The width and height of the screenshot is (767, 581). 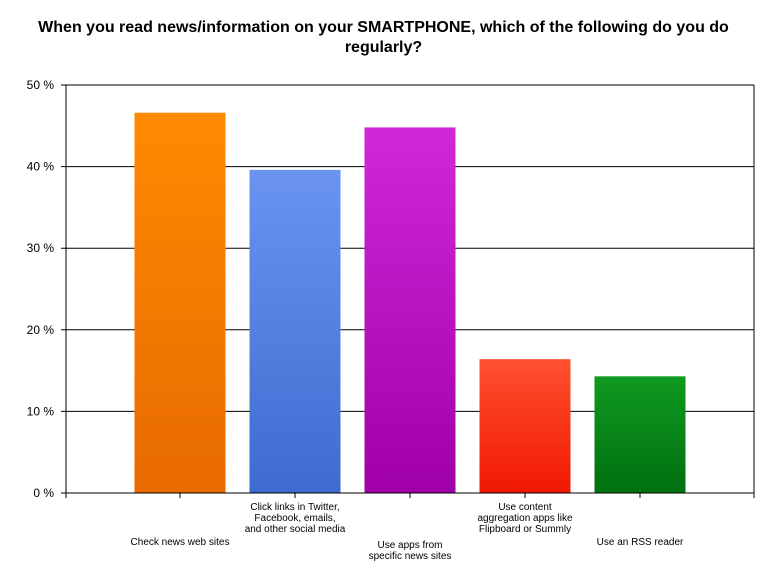 What do you see at coordinates (43, 493) in the screenshot?
I see `y-tick-label-0: 0 %` at bounding box center [43, 493].